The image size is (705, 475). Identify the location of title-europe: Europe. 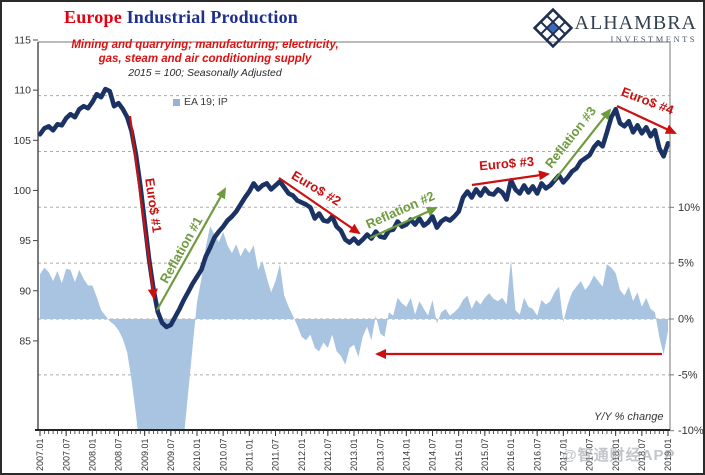
(93, 17).